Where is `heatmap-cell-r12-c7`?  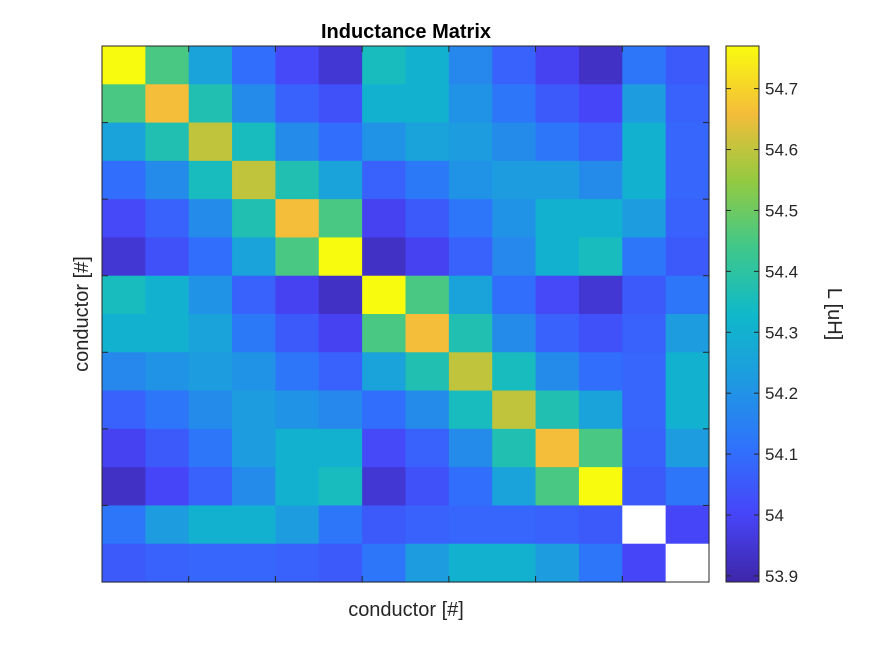 heatmap-cell-r12-c7 is located at coordinates (384, 487).